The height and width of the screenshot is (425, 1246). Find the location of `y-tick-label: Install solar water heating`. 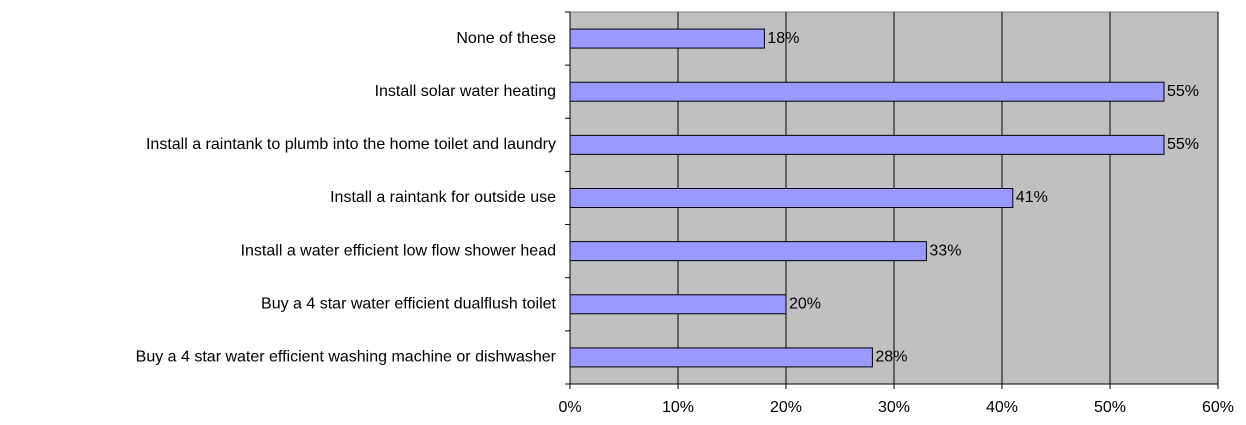

y-tick-label: Install solar water heating is located at coordinates (465, 91).